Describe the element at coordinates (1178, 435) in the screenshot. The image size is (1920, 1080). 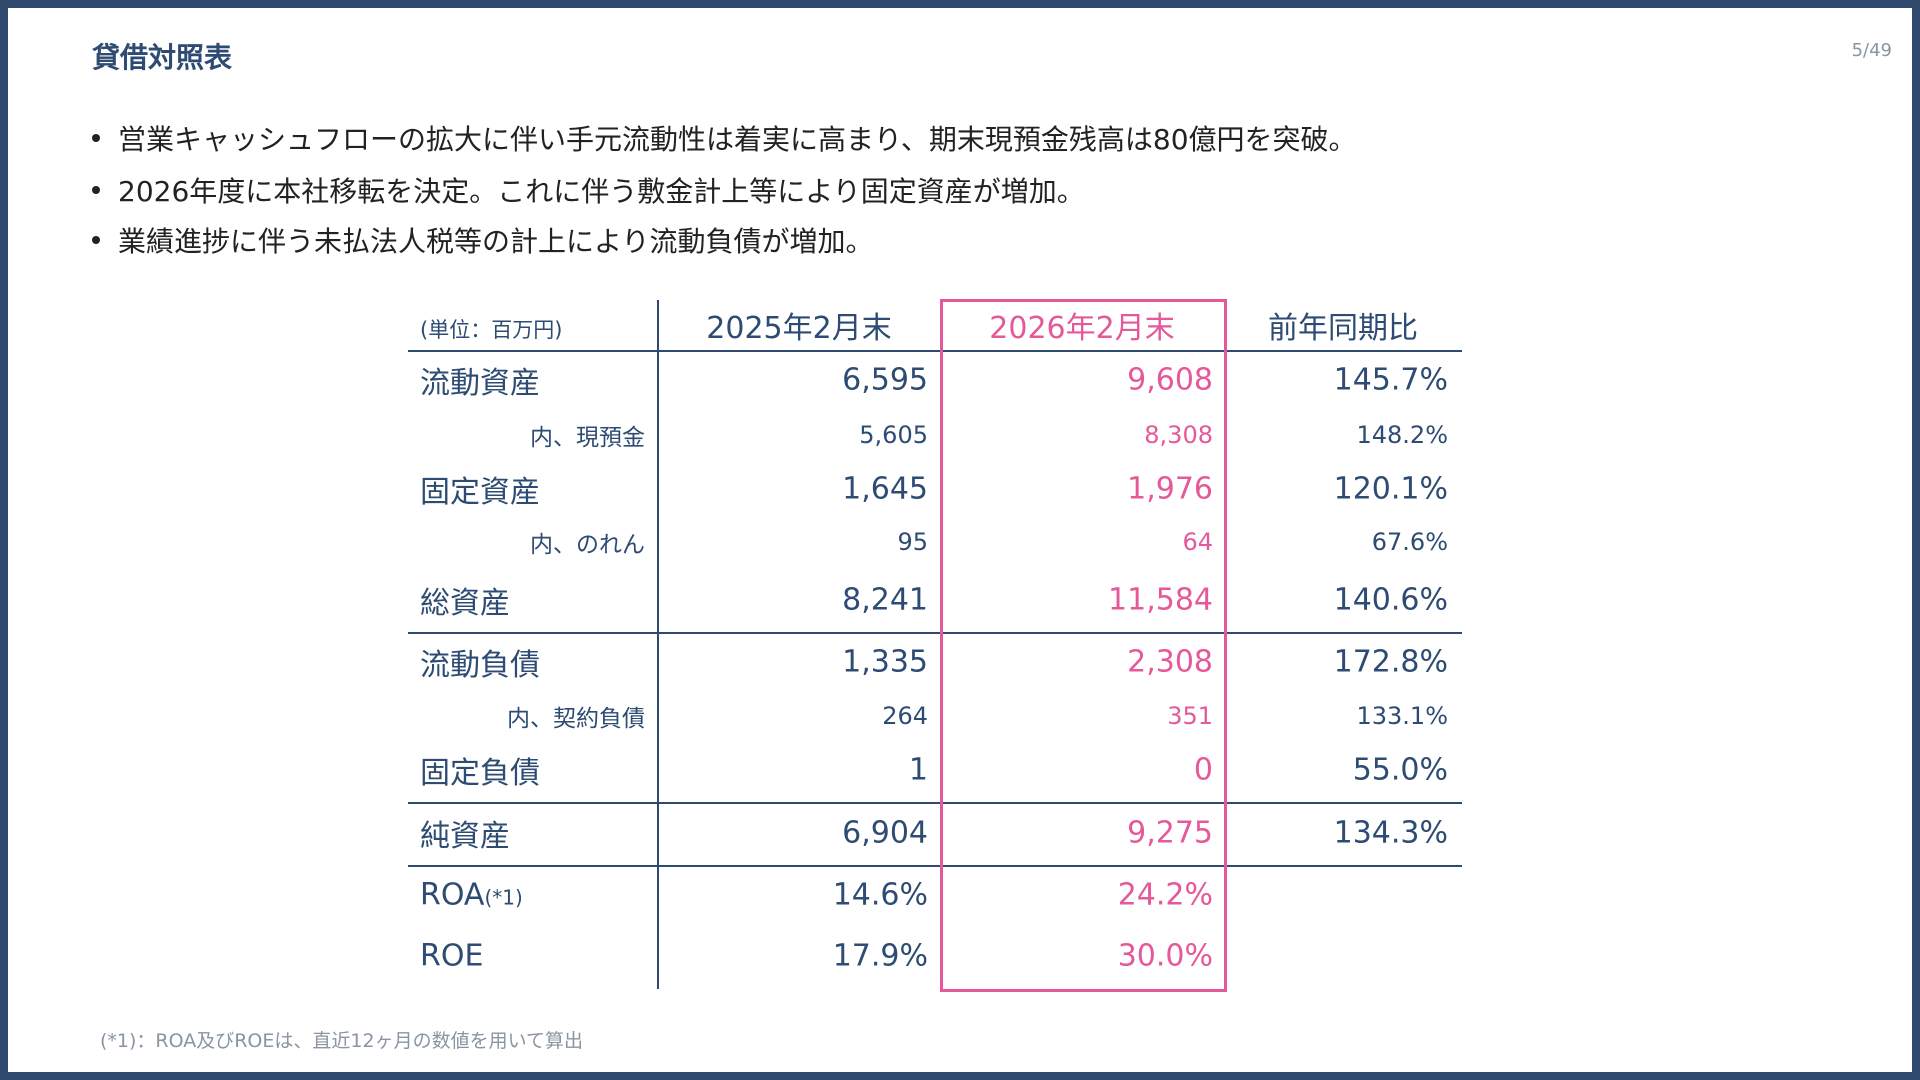
I see `cell-value: 8,308` at that location.